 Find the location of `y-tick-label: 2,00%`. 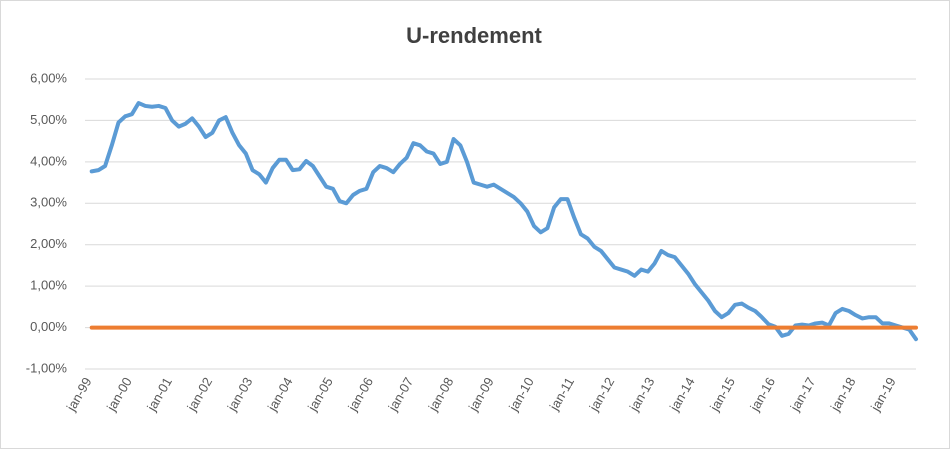

y-tick-label: 2,00% is located at coordinates (48, 243).